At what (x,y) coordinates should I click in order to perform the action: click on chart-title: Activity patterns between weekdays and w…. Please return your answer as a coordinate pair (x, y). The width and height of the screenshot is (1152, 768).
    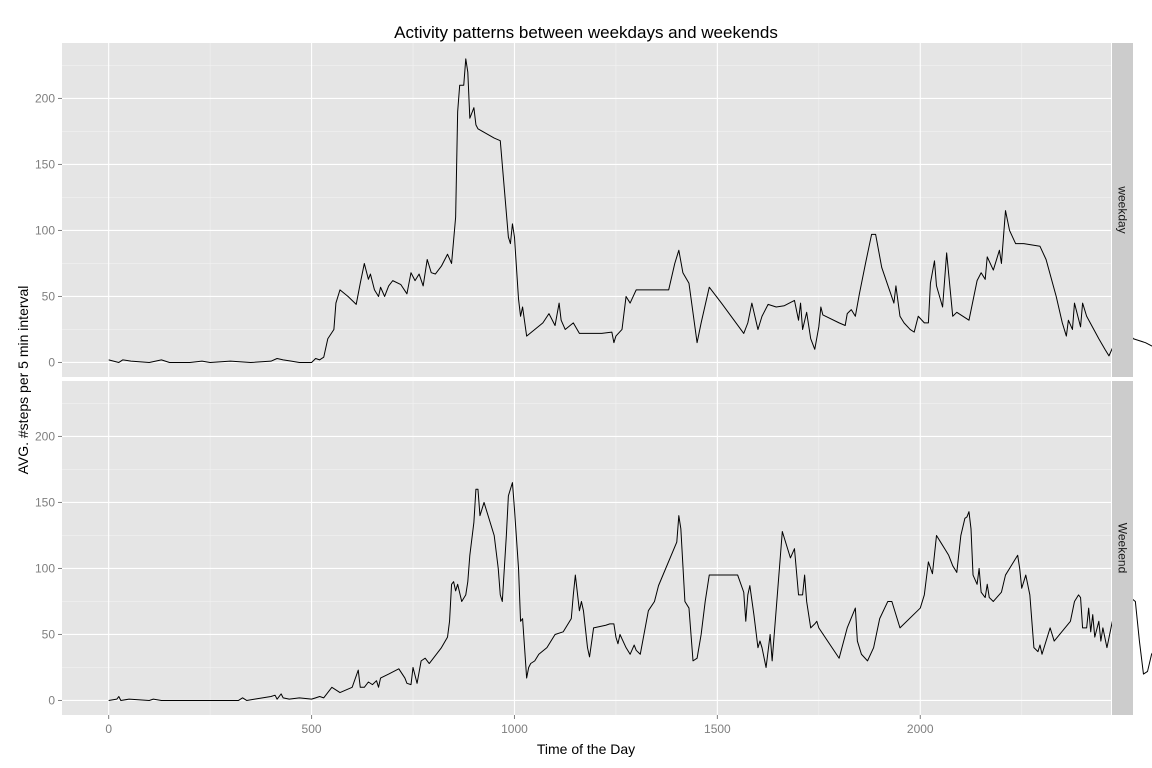
    Looking at the image, I should click on (586, 32).